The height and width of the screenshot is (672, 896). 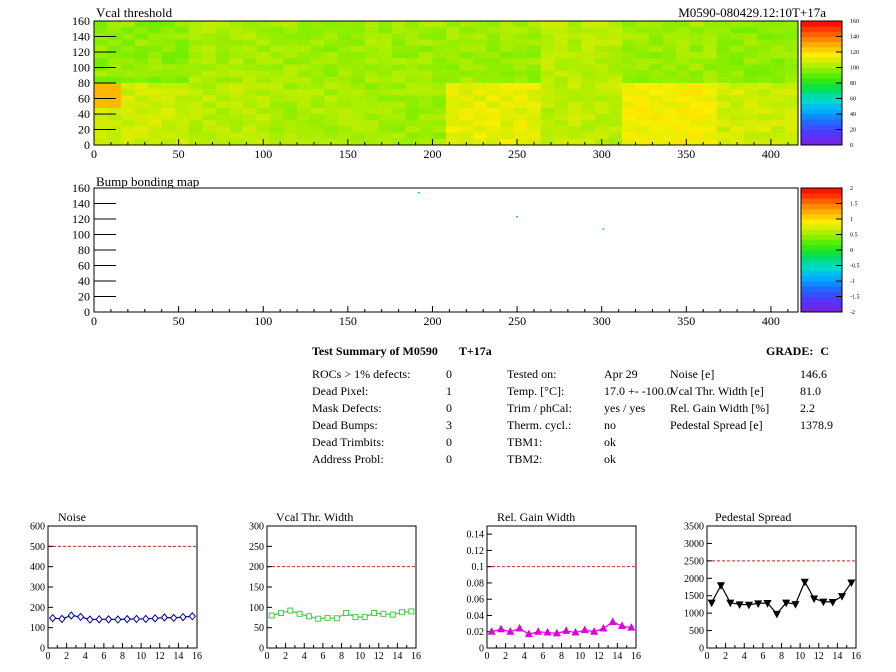 What do you see at coordinates (361, 459) in the screenshot?
I see `summary-row: Address Probl:` at bounding box center [361, 459].